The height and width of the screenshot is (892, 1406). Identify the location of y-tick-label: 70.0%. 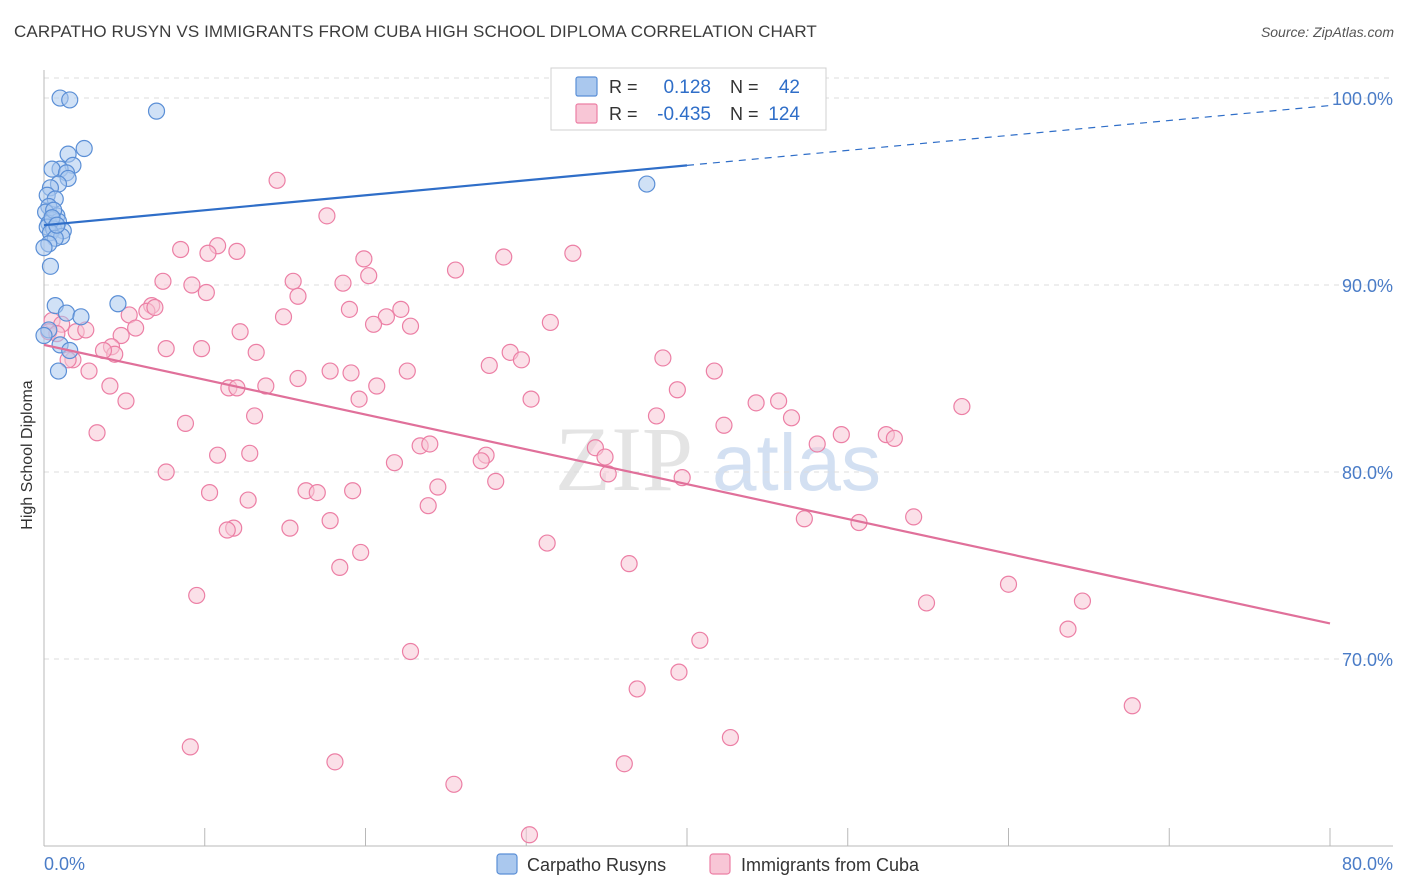
(1367, 660).